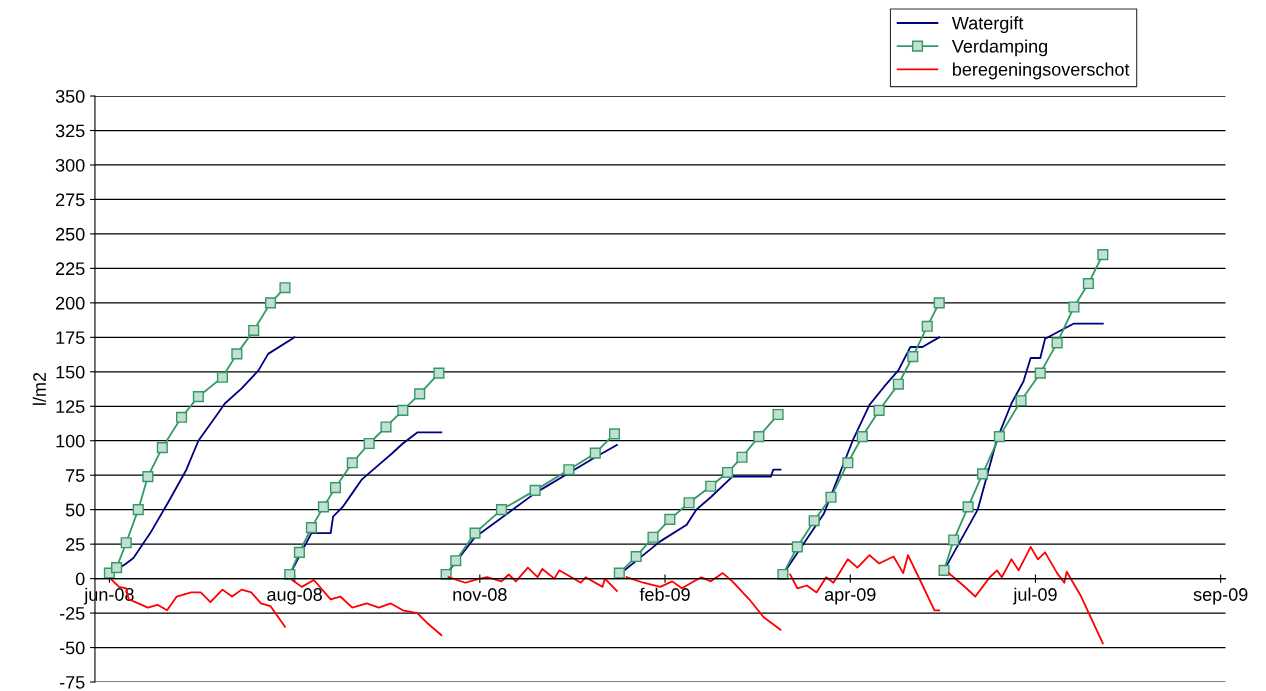  I want to click on y-tick-label: 350, so click(70, 96).